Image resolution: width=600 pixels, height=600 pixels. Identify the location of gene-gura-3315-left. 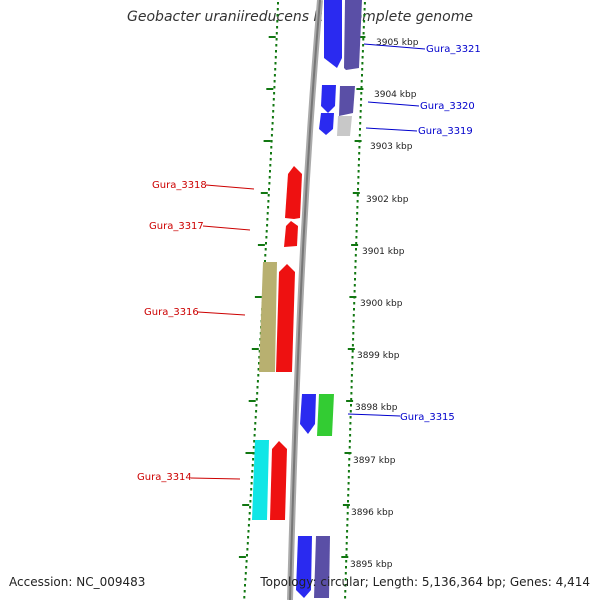
(308, 414).